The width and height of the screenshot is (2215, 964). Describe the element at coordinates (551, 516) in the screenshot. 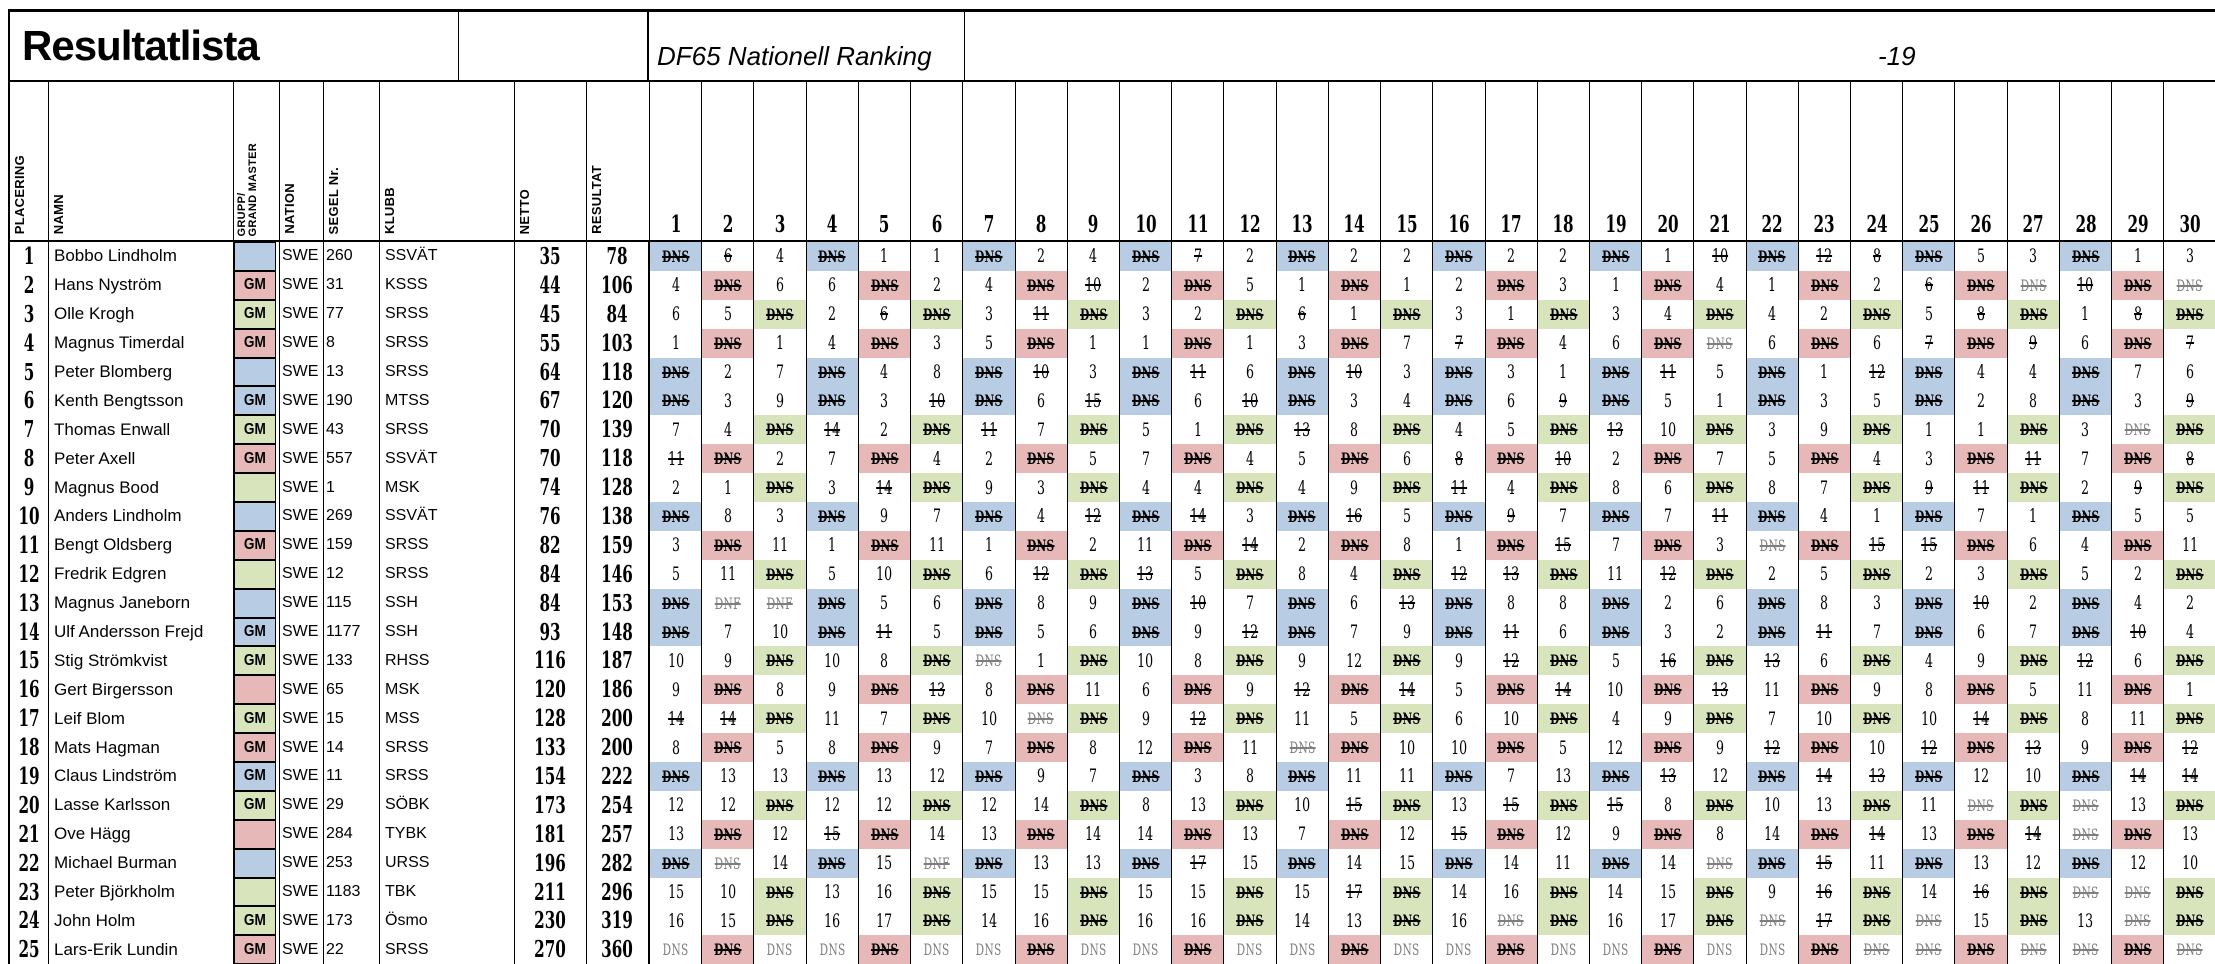

I see `cell-netto: 76` at that location.